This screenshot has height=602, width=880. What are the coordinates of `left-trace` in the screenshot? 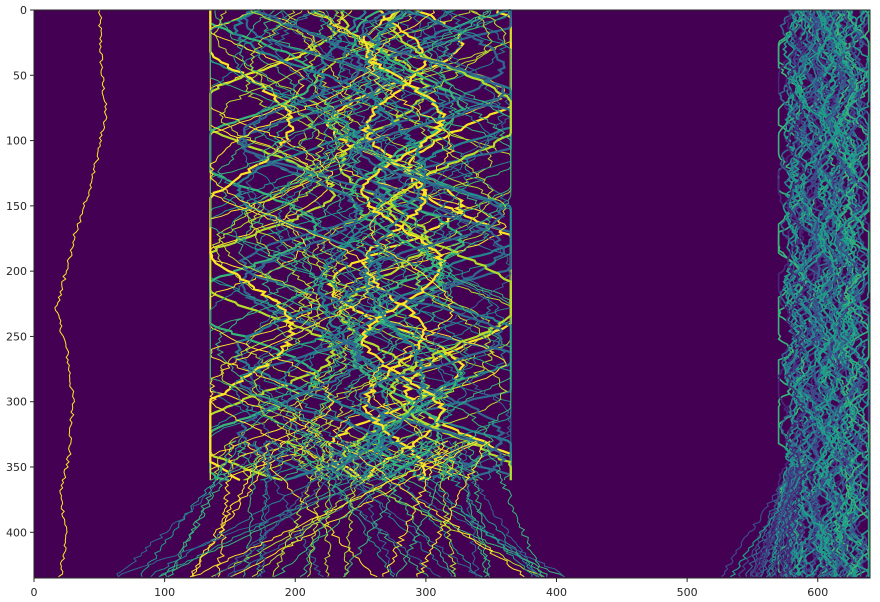 It's located at (81, 293).